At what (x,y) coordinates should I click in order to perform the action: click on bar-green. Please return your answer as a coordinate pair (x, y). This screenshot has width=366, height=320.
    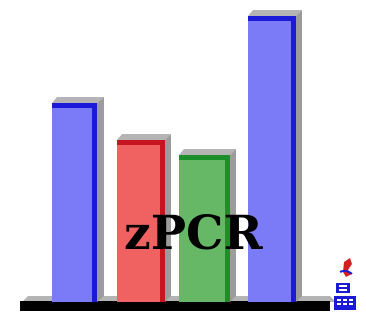
    Looking at the image, I should click on (207, 225).